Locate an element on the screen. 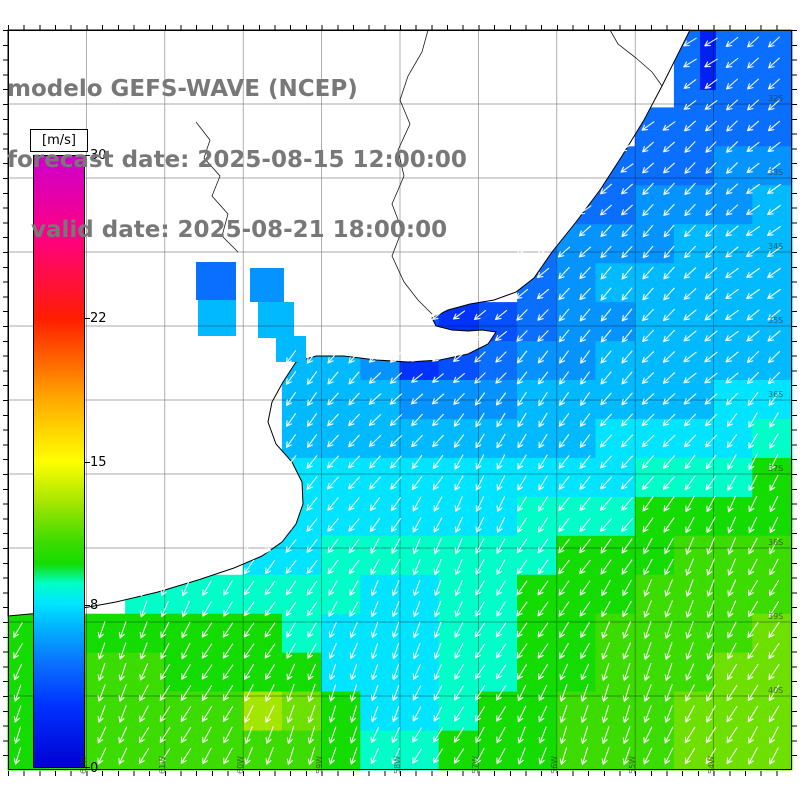 Image resolution: width=800 pixels, height=800 pixels. river-border-line is located at coordinates (412, 172).